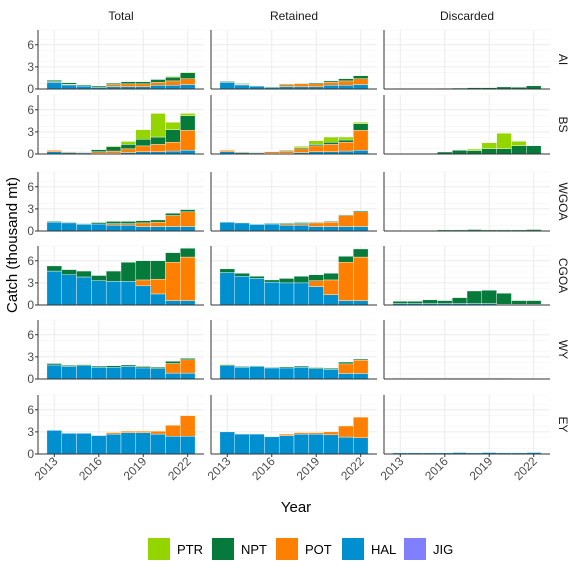 The image size is (576, 576). What do you see at coordinates (287, 549) in the screenshot?
I see `legend-swatch-pot` at bounding box center [287, 549].